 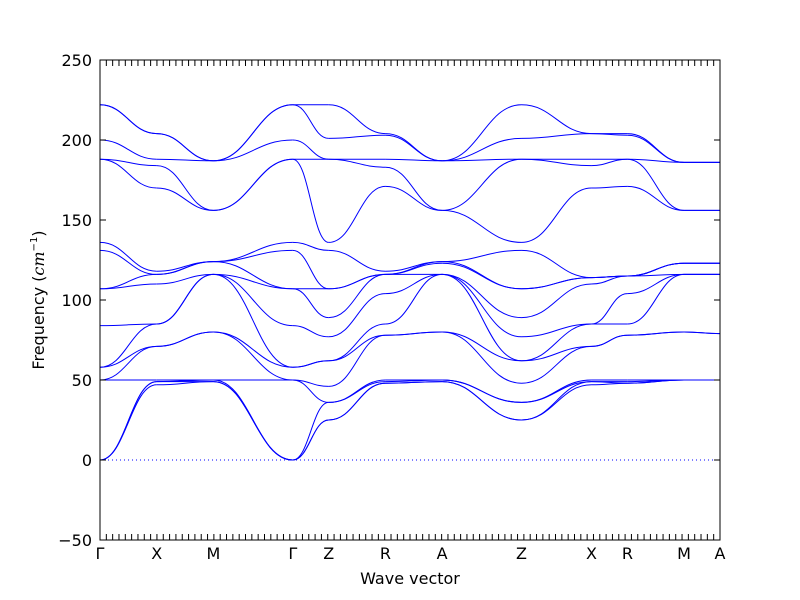 What do you see at coordinates (76, 60) in the screenshot?
I see `y-tick-label: 250` at bounding box center [76, 60].